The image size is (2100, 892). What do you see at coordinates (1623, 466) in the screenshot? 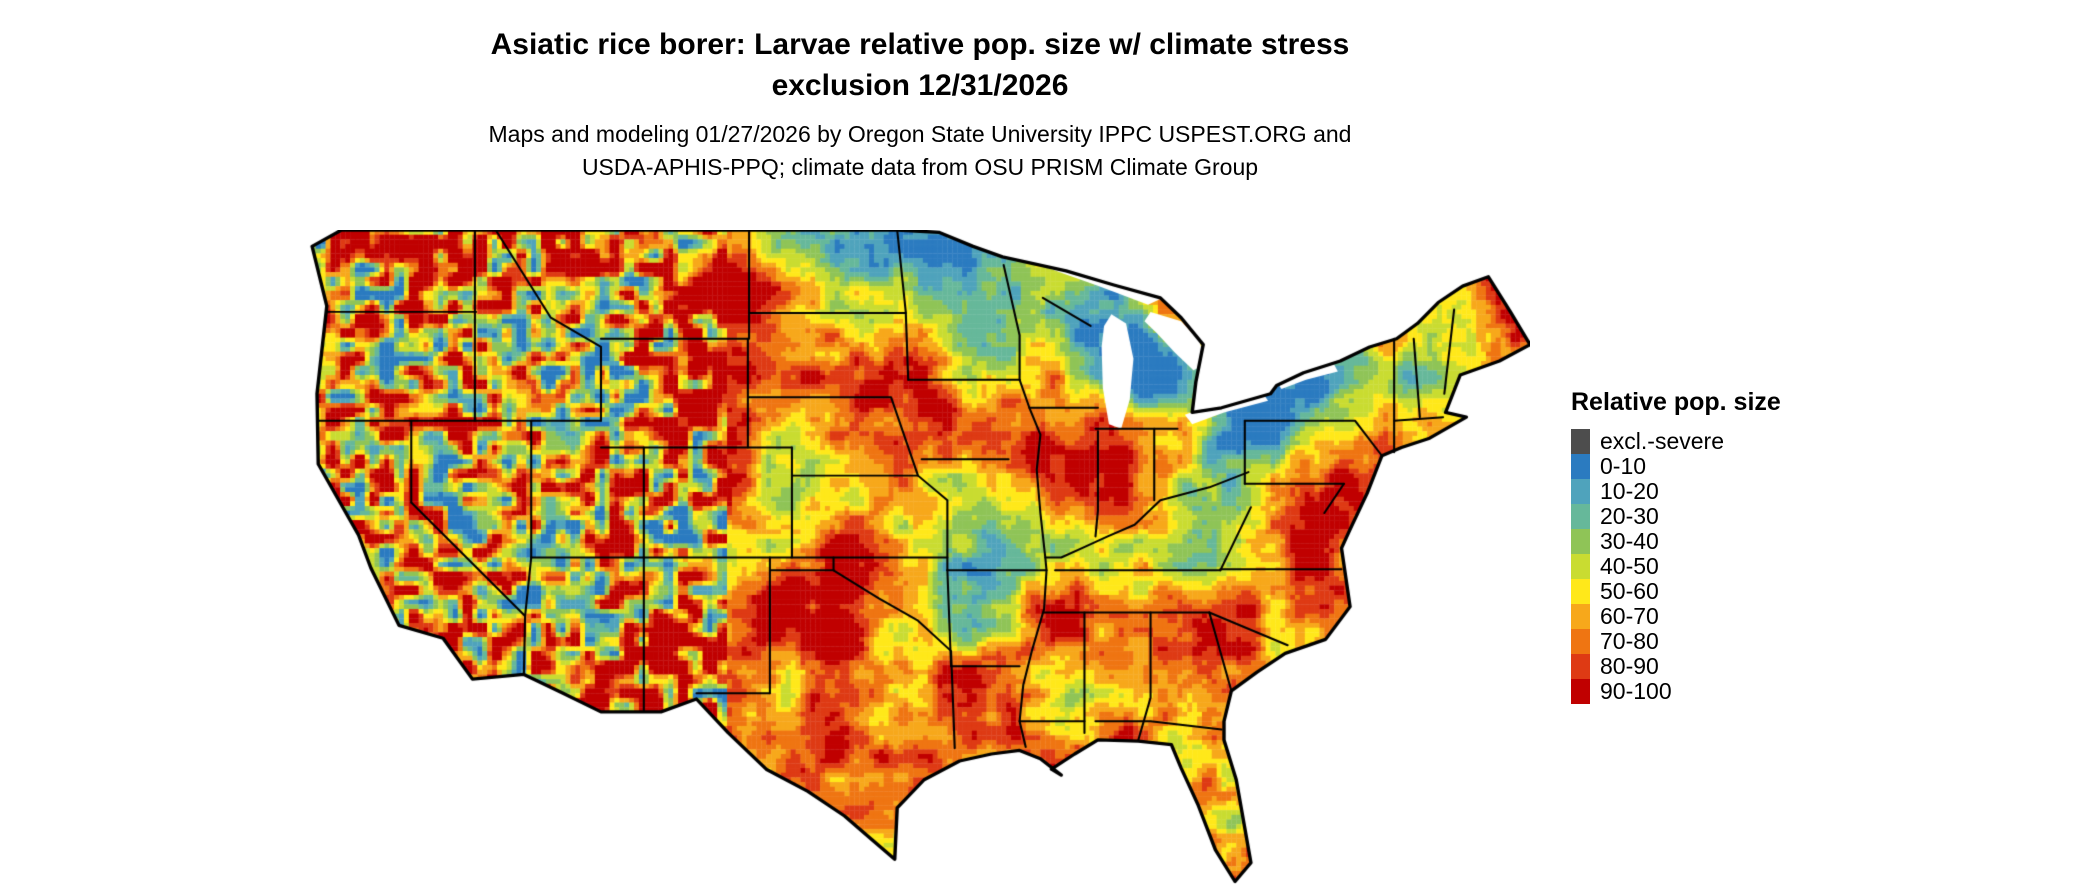
I see `legend-item-label: 0-10` at bounding box center [1623, 466].